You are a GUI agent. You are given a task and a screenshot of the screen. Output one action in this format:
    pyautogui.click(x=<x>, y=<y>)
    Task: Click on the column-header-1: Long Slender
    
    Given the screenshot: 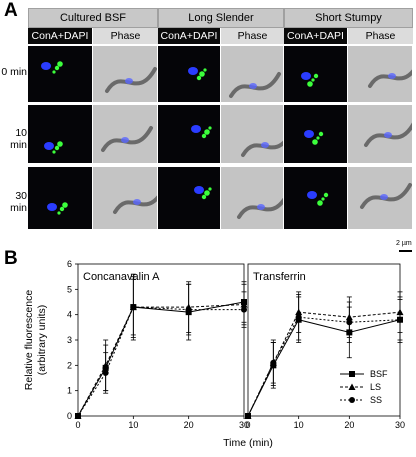 What is the action you would take?
    pyautogui.click(x=221, y=18)
    